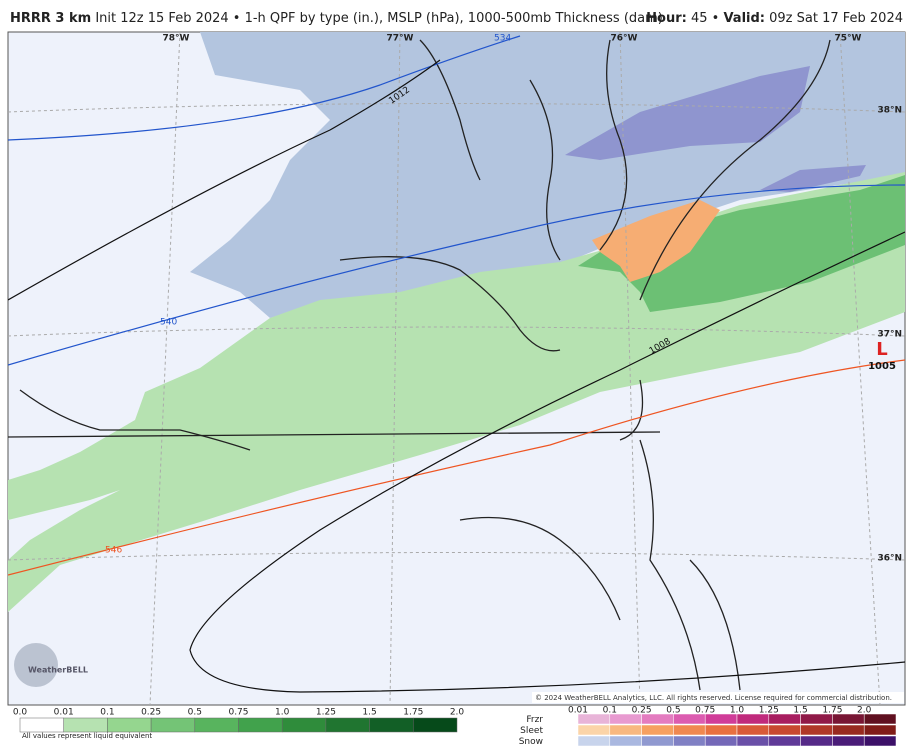  Describe the element at coordinates (741, 243) in the screenshot. I see `heavy-rain-area` at that location.